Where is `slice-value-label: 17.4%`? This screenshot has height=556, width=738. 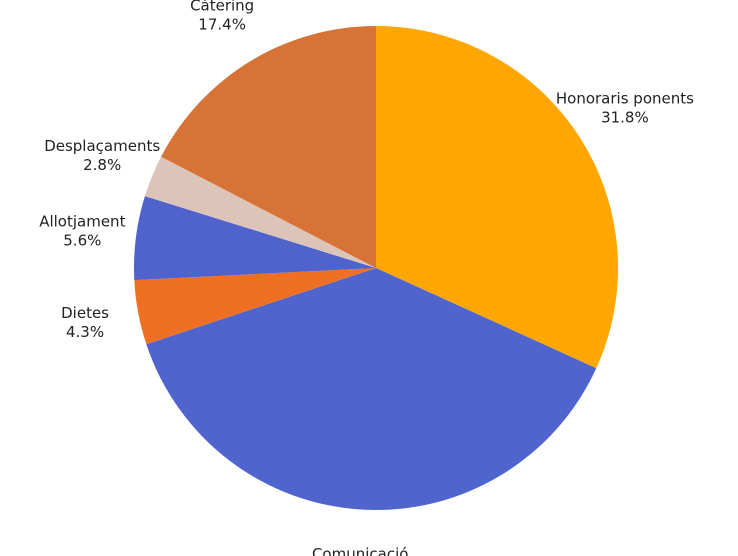 slice-value-label: 17.4% is located at coordinates (222, 25).